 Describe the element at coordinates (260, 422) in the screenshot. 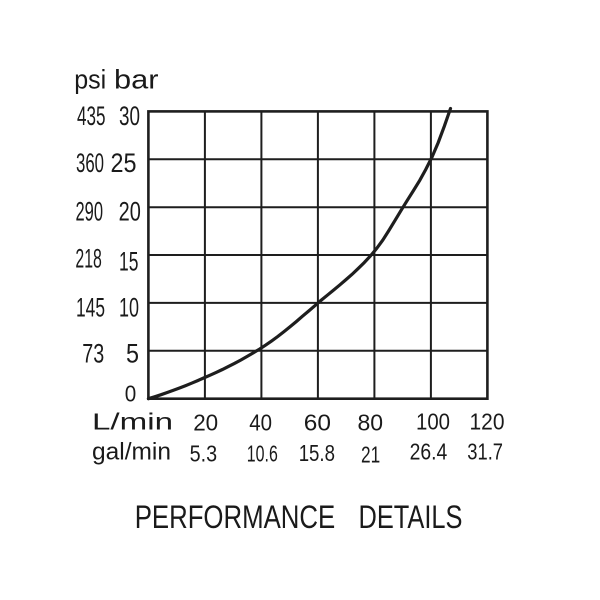

I see `svg-text: 40` at that location.